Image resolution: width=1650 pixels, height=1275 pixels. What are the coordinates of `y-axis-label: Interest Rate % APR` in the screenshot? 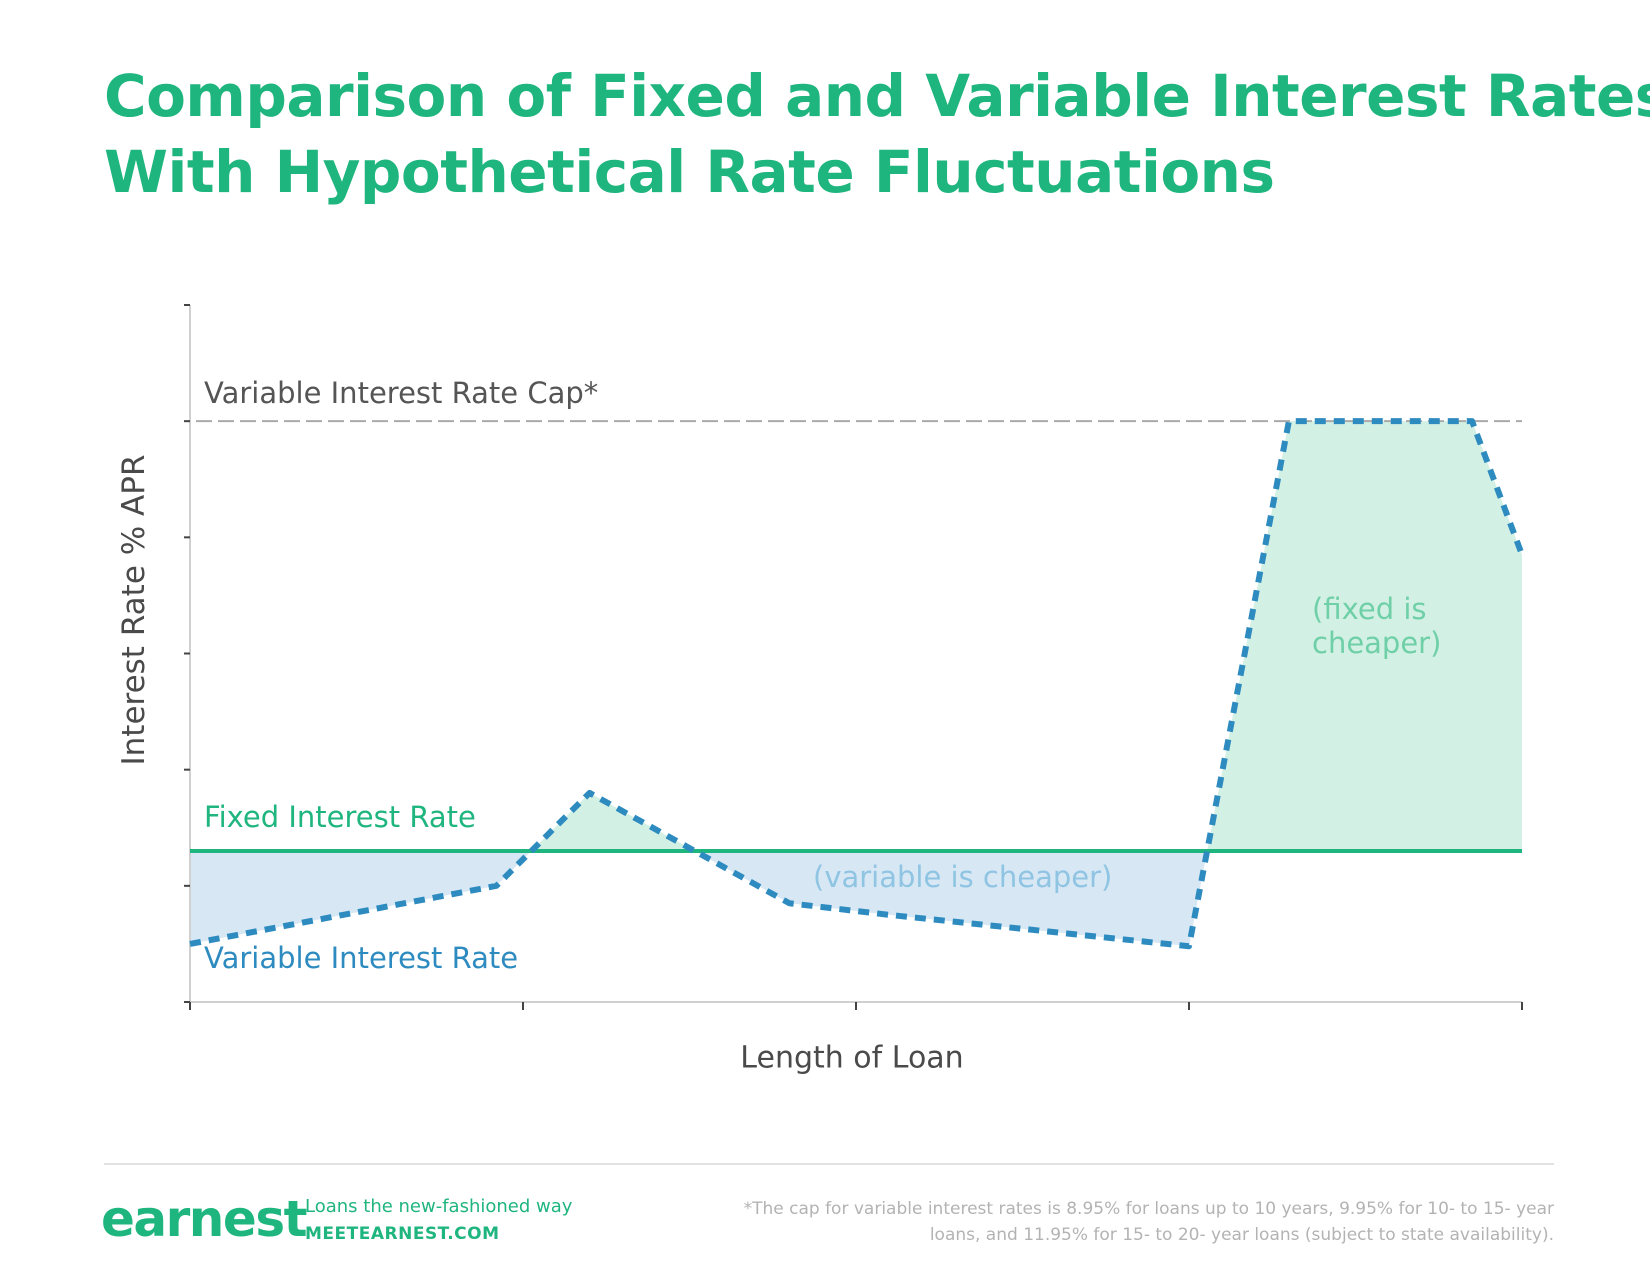 It's located at (134, 610).